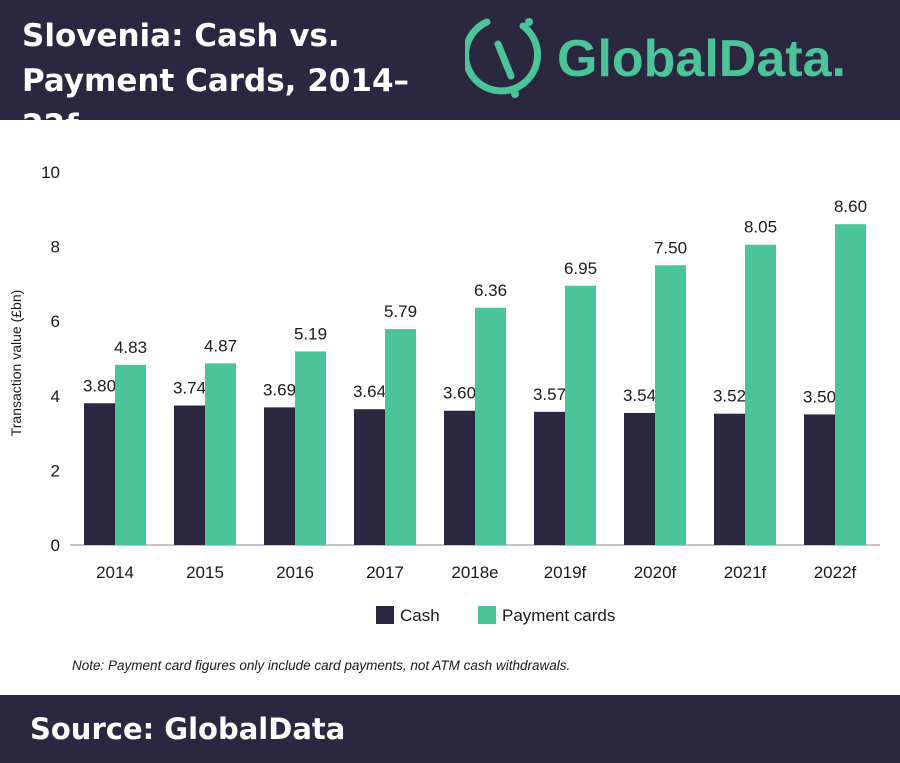  I want to click on y-ticks: 0 2 4 6 8 10, so click(50, 359).